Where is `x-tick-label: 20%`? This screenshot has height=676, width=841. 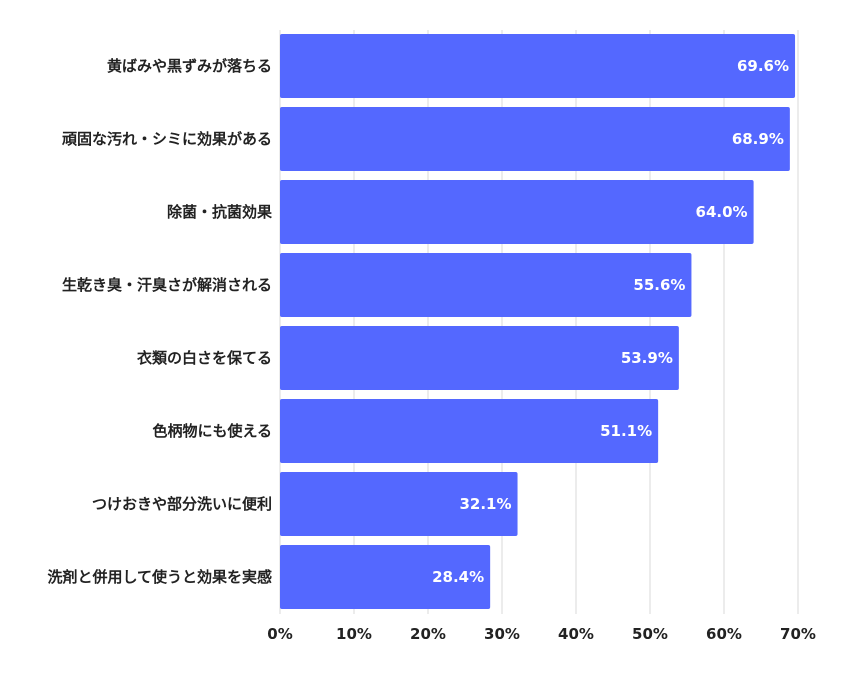
x-tick-label: 20% is located at coordinates (428, 634).